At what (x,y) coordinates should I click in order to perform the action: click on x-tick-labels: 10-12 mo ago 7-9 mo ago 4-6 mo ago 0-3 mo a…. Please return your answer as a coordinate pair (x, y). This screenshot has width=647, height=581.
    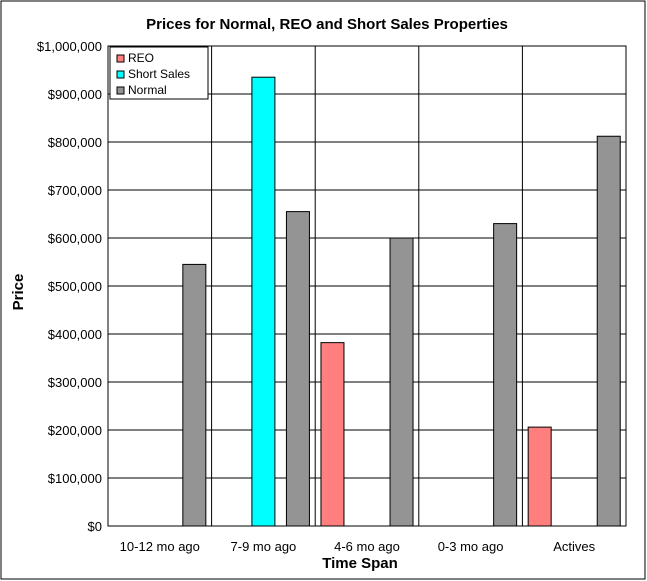
    Looking at the image, I should click on (358, 546).